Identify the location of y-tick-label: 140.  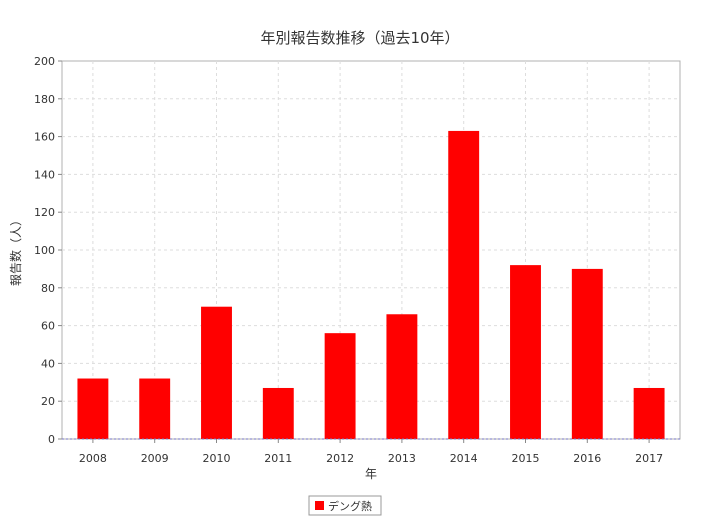
(44, 174).